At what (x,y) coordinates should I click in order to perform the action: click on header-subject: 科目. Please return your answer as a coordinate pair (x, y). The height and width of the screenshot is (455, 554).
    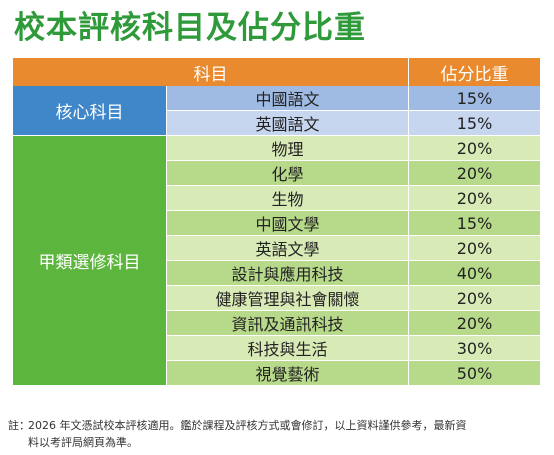
    Looking at the image, I should click on (211, 72).